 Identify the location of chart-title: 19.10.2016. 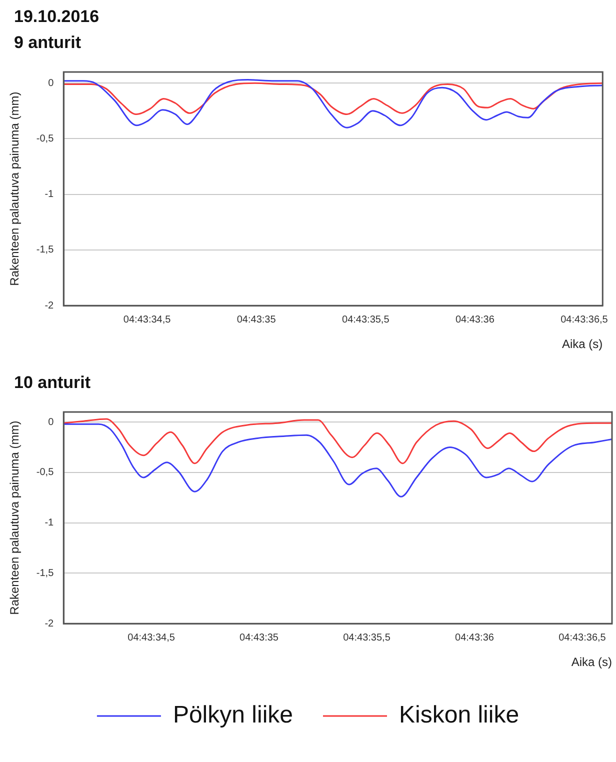
(57, 17).